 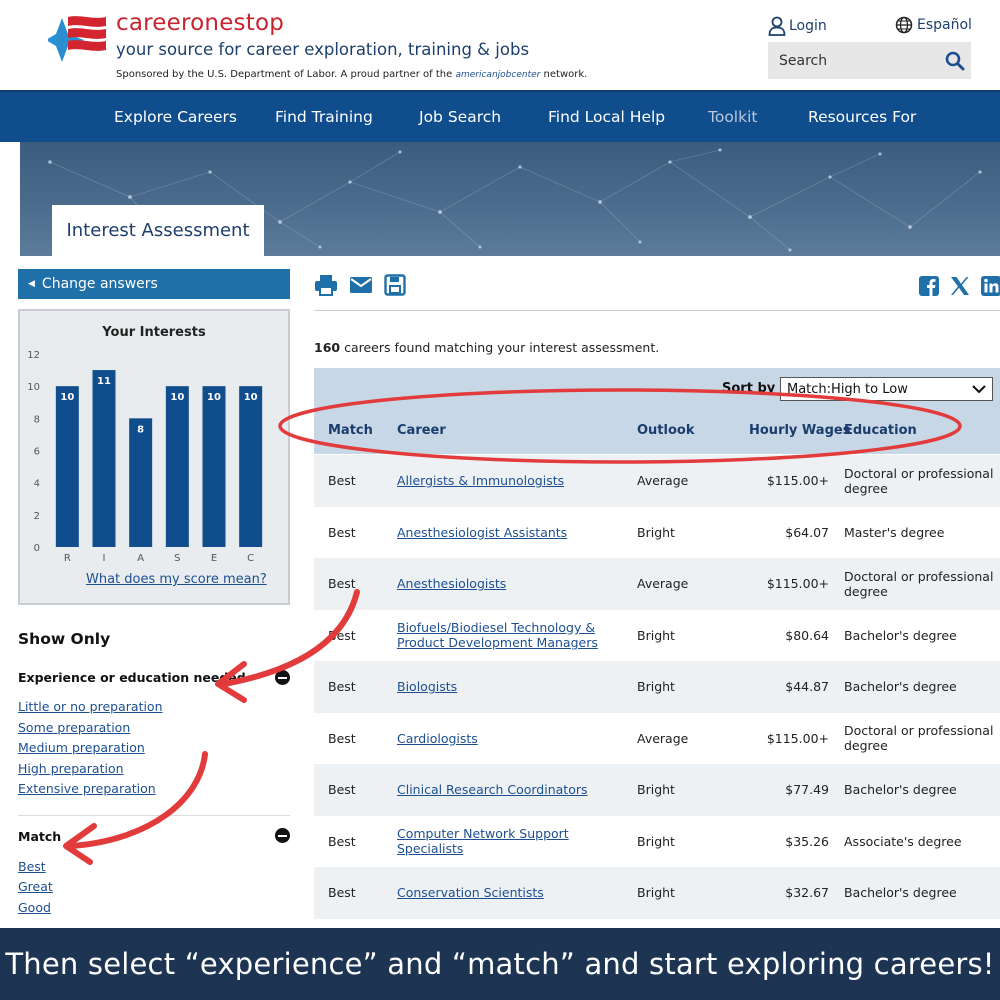 What do you see at coordinates (326, 285) in the screenshot?
I see `print-icon` at bounding box center [326, 285].